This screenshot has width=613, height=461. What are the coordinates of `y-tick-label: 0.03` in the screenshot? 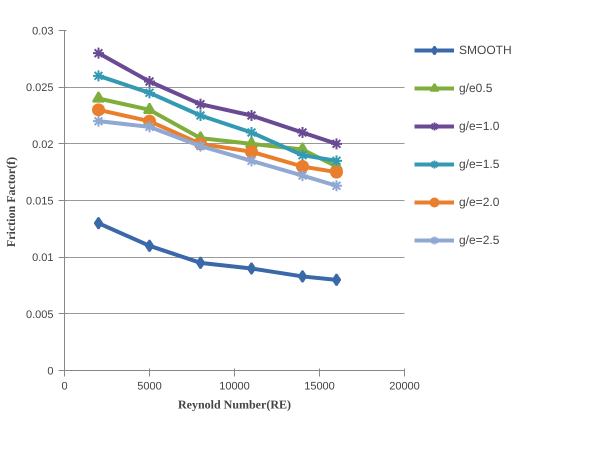 It's located at (43, 32).